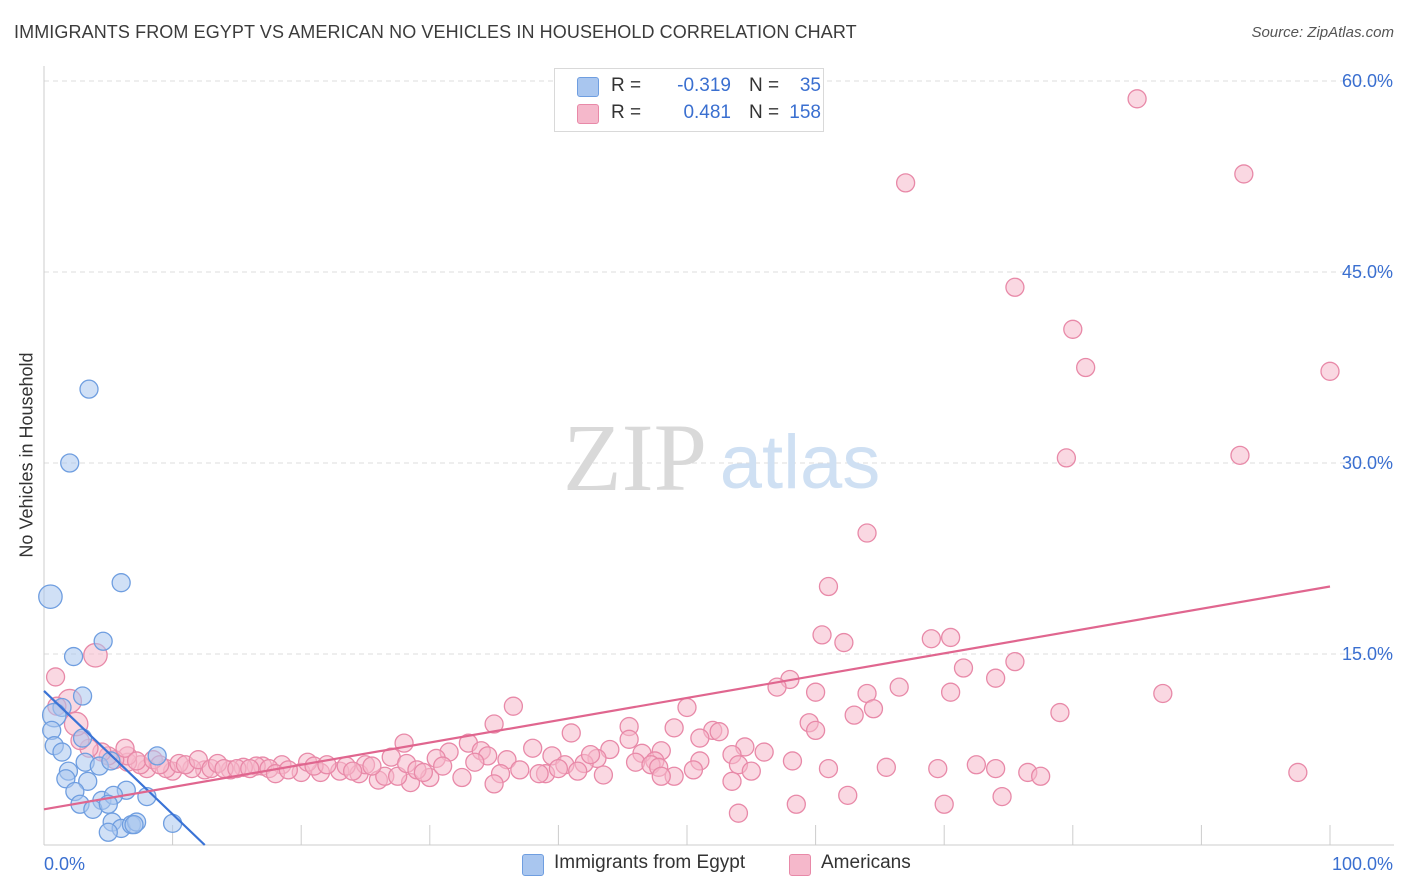 The height and width of the screenshot is (892, 1406). I want to click on n-label: N =, so click(764, 85).